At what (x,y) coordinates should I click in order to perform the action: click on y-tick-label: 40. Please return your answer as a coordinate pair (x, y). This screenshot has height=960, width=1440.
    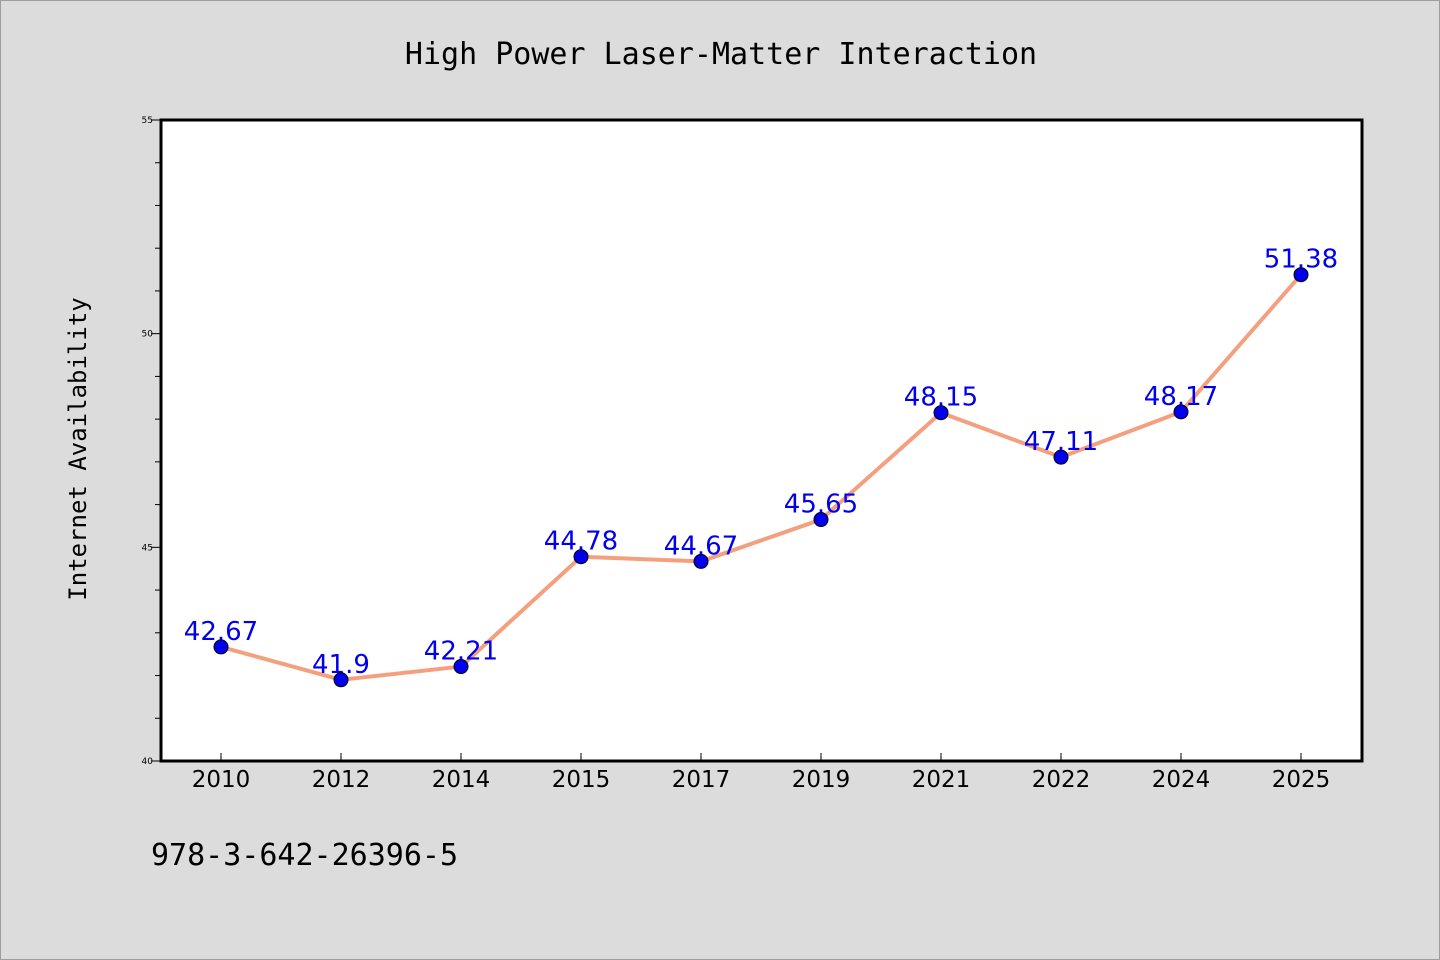
    Looking at the image, I should click on (148, 762).